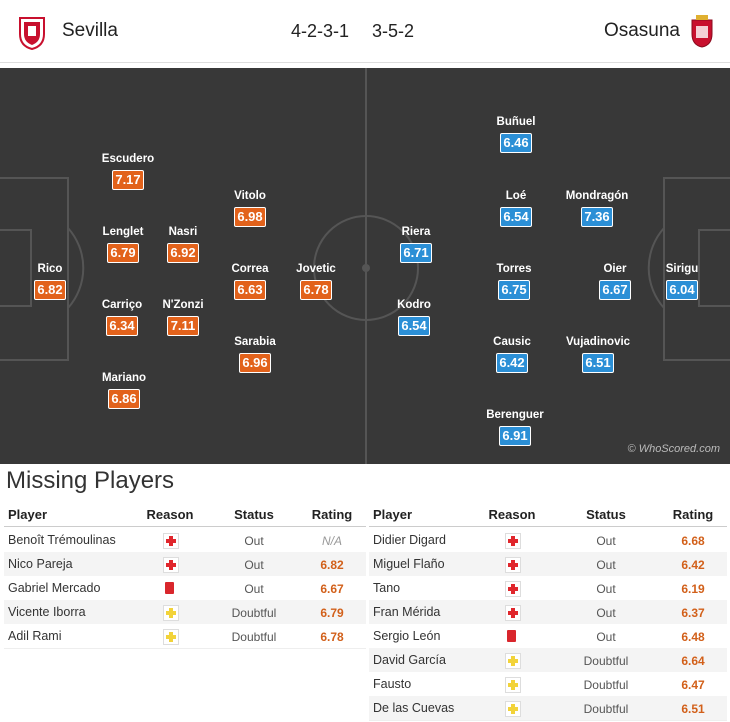 The width and height of the screenshot is (730, 722). Describe the element at coordinates (693, 685) in the screenshot. I see `rating: 6.47` at that location.